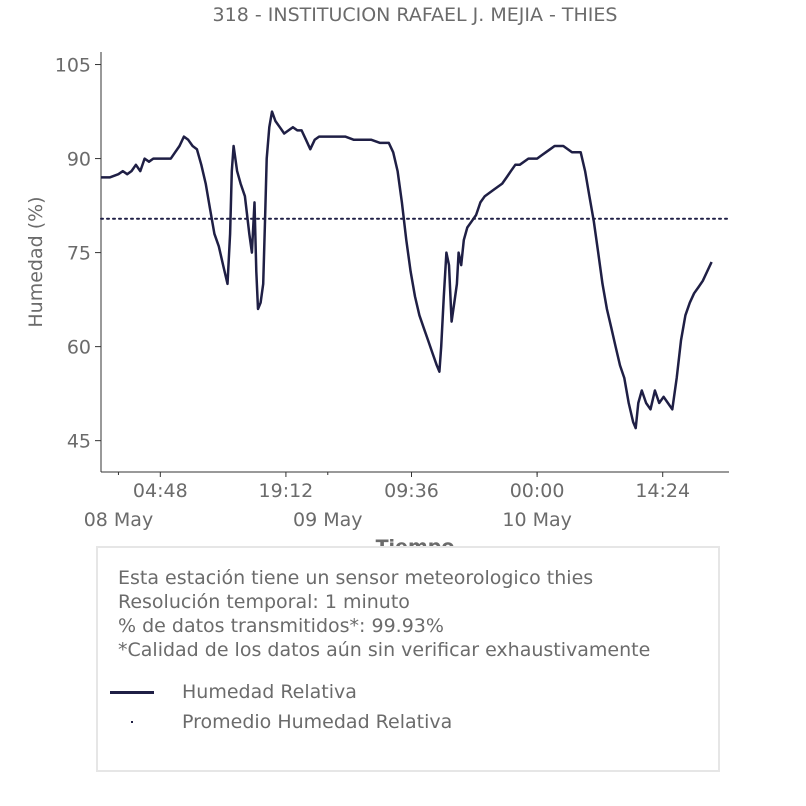 This screenshot has height=806, width=806. Describe the element at coordinates (286, 491) in the screenshot. I see `x-tick-label: 19:12` at that location.